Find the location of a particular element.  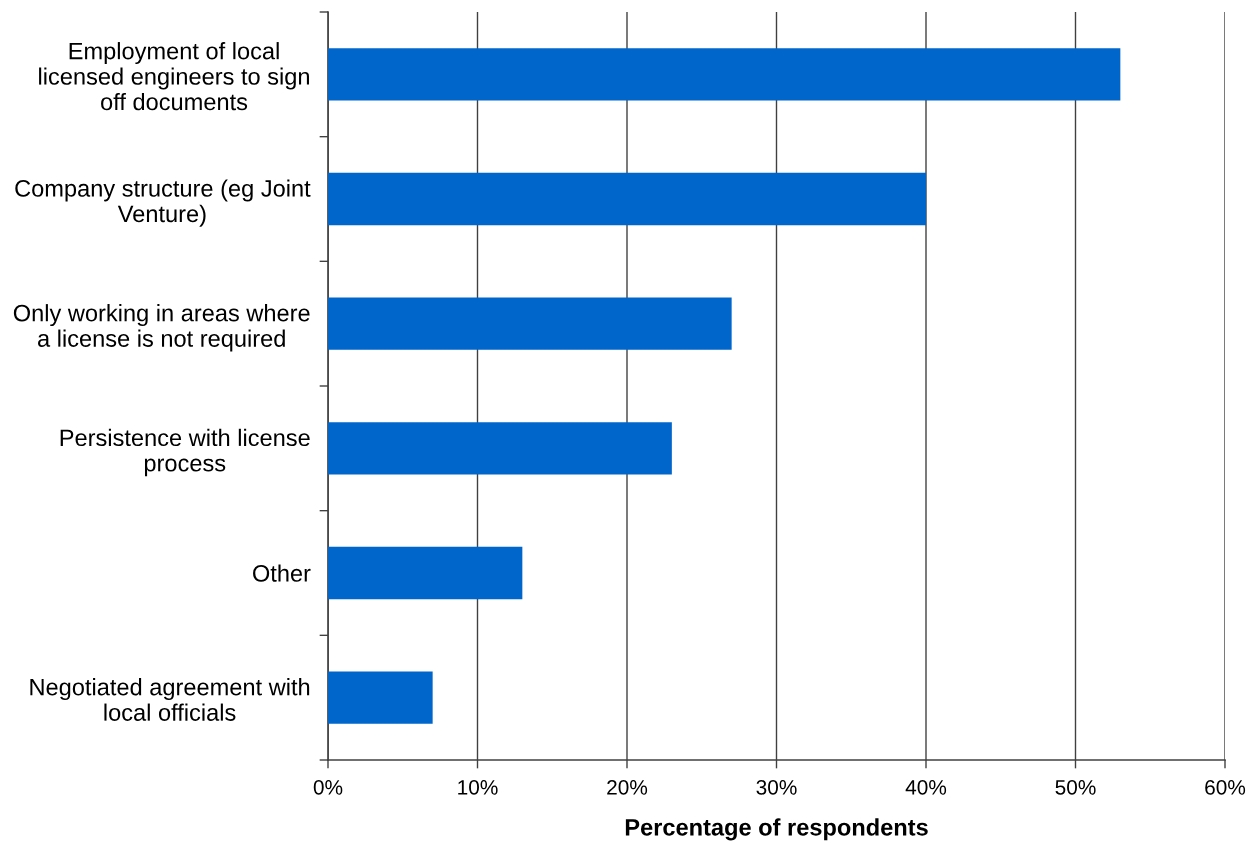

x-tick-label: 50% is located at coordinates (1075, 787).